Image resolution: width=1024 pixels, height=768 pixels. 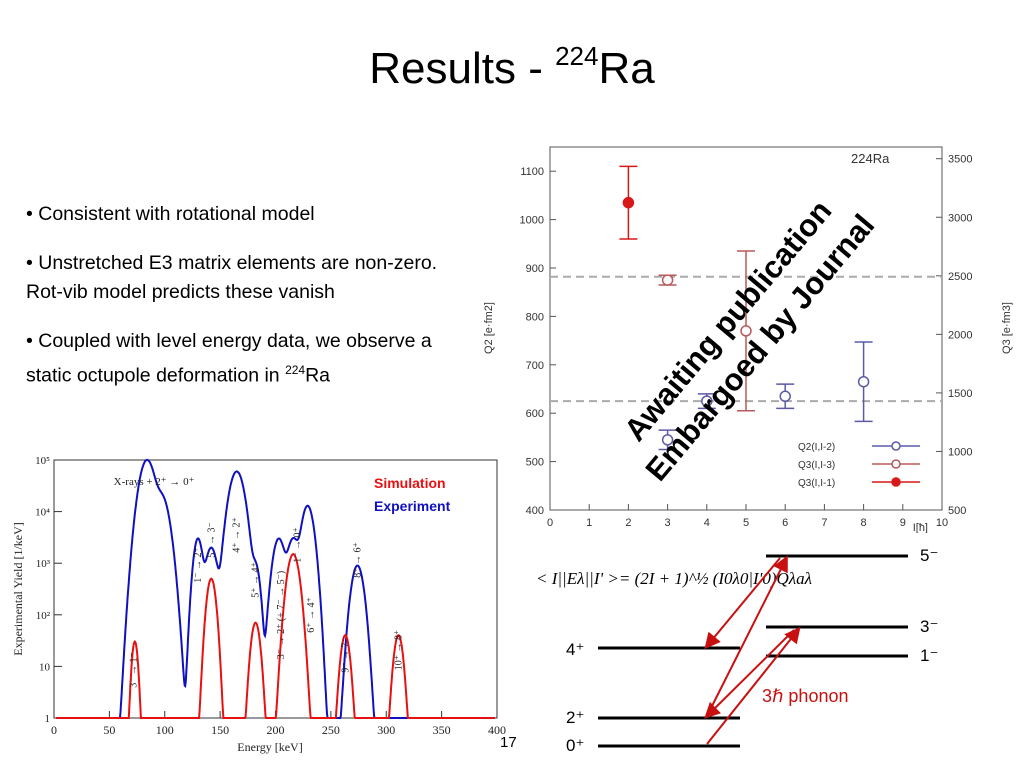 I want to click on level-label-2plus: 2⁺, so click(x=575, y=717).